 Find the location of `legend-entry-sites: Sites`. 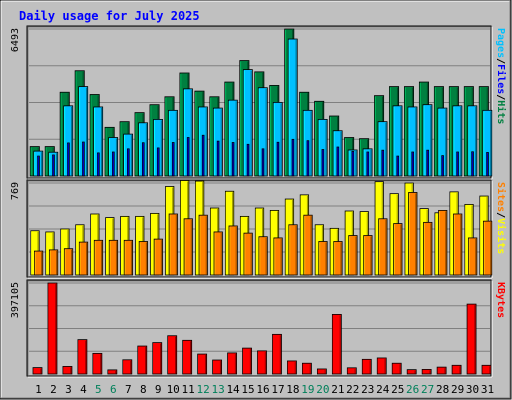

legend-entry-sites: Sites is located at coordinates (501, 197).